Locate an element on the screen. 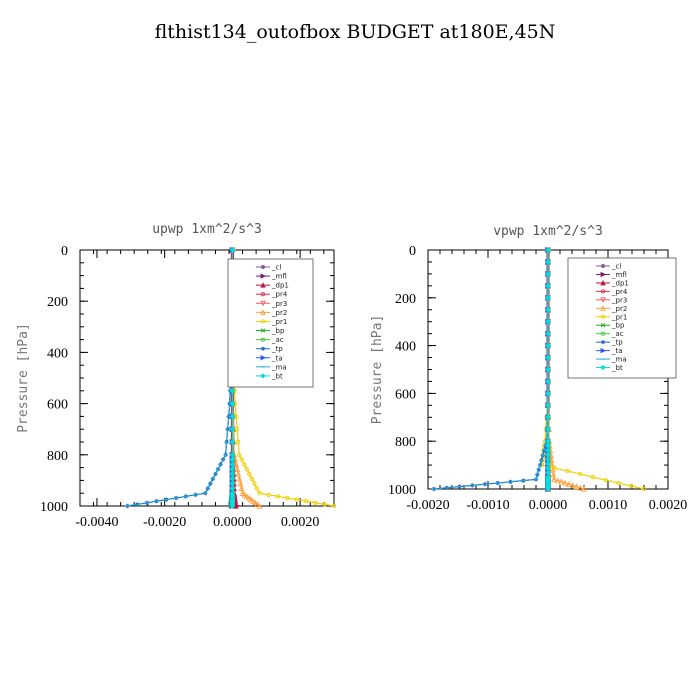 This screenshot has width=700, height=700. y-tick-label: 1000 is located at coordinates (402, 490).